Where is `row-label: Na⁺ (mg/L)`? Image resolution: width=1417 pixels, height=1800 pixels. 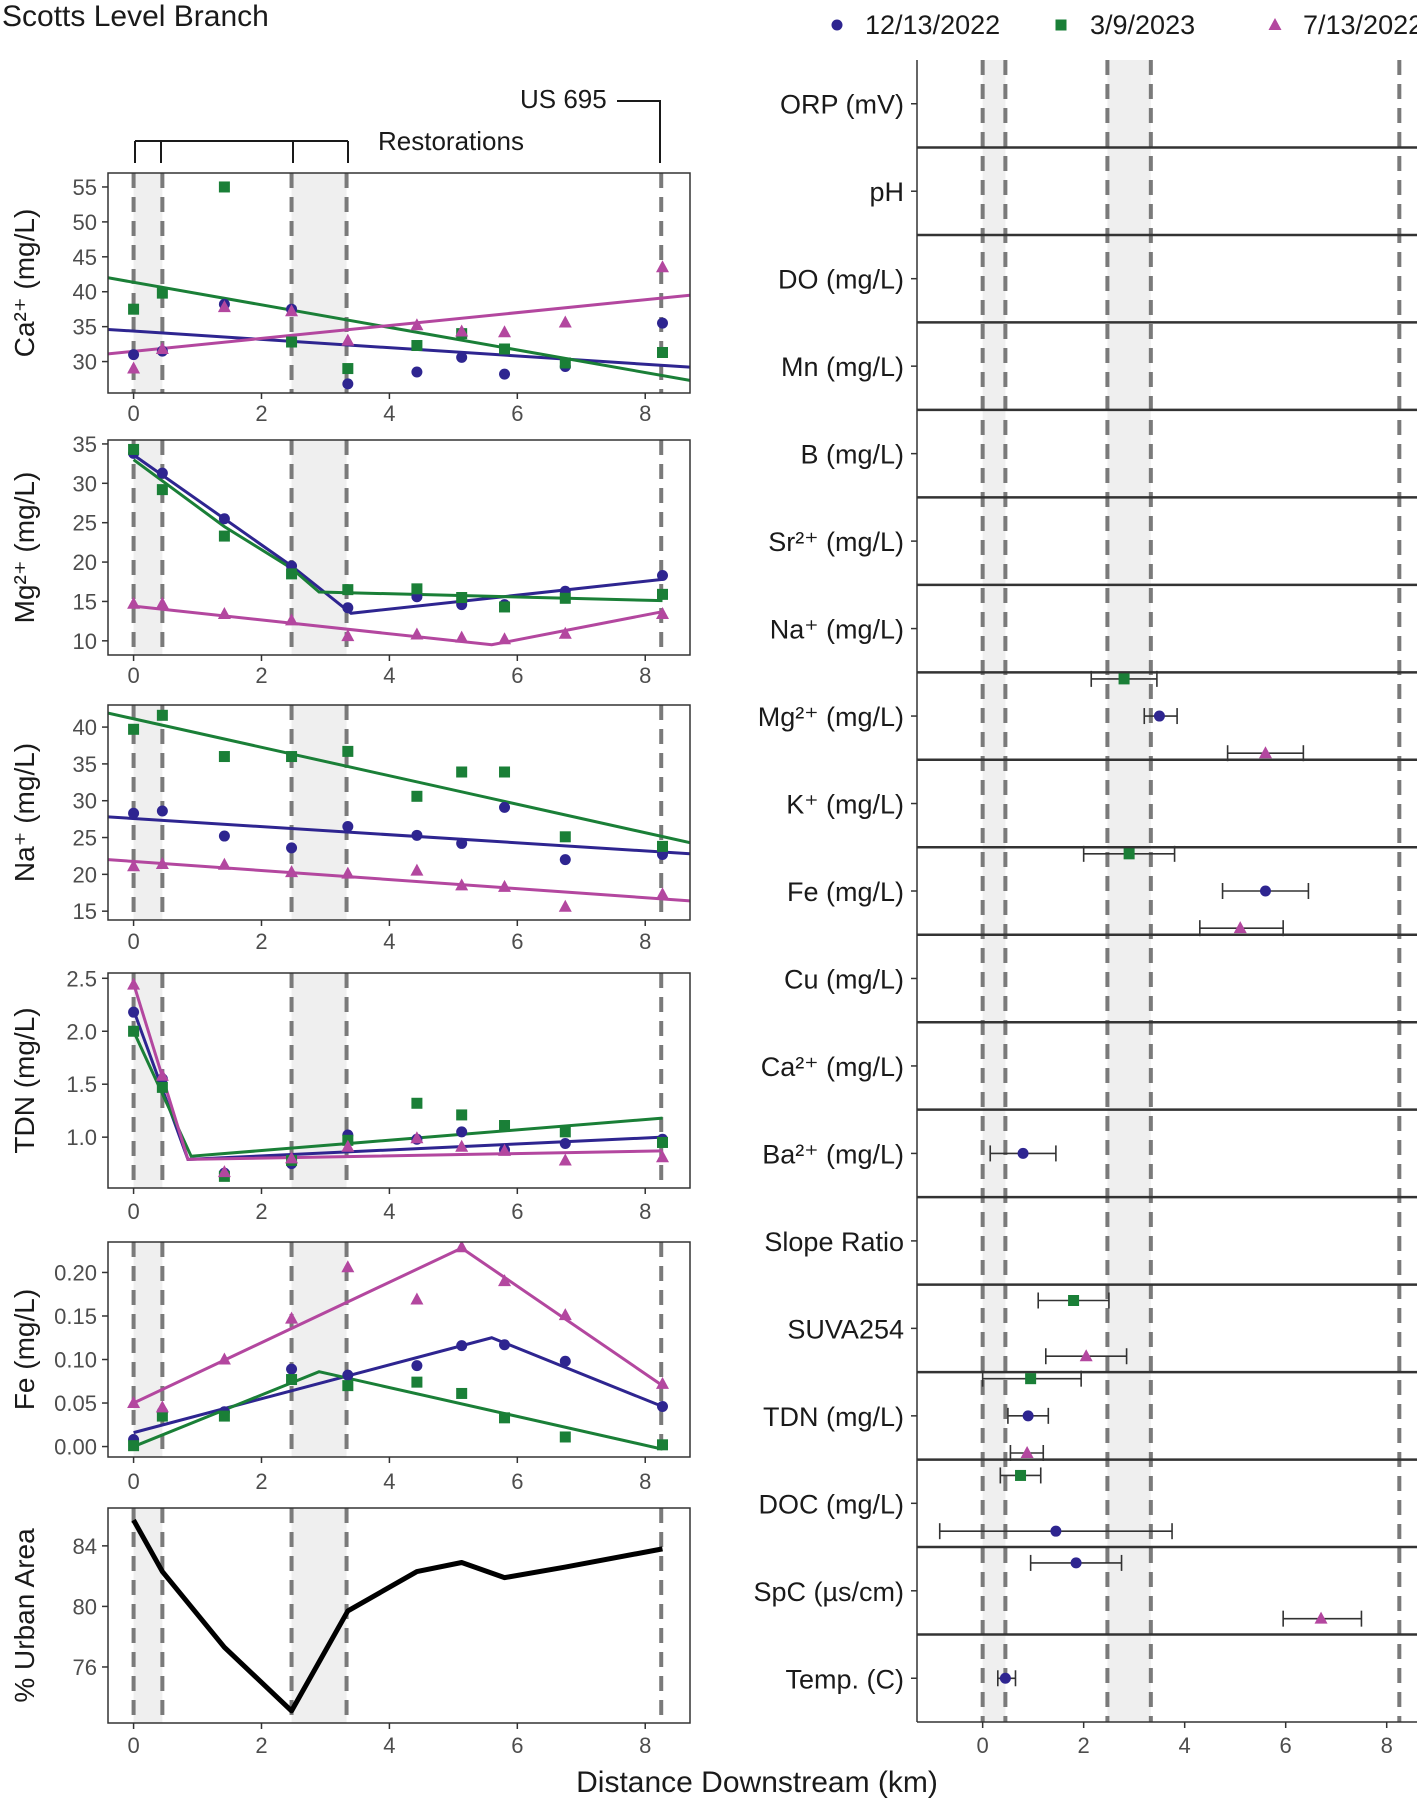
row-label: Na⁺ (mg/L) is located at coordinates (837, 630).